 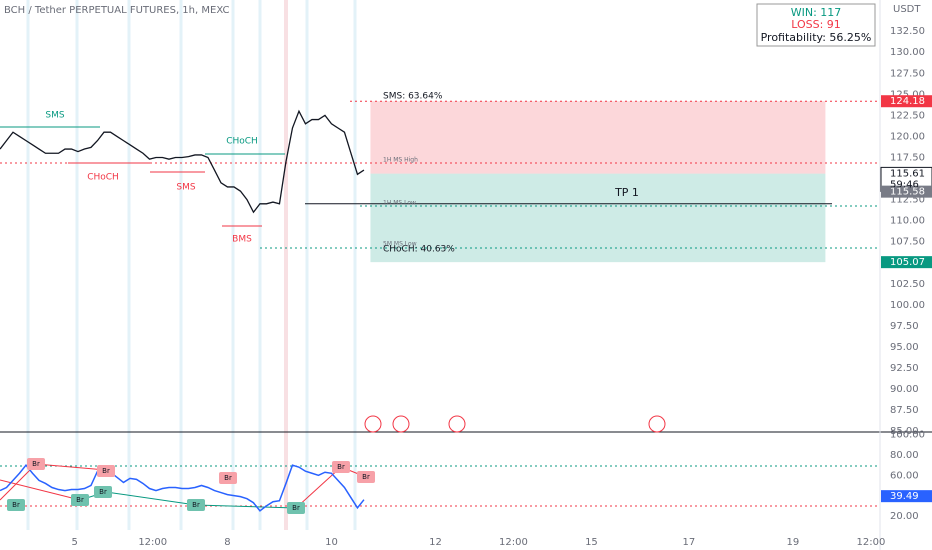 What do you see at coordinates (907, 242) in the screenshot?
I see `y-tick-label: 107.50` at bounding box center [907, 242].